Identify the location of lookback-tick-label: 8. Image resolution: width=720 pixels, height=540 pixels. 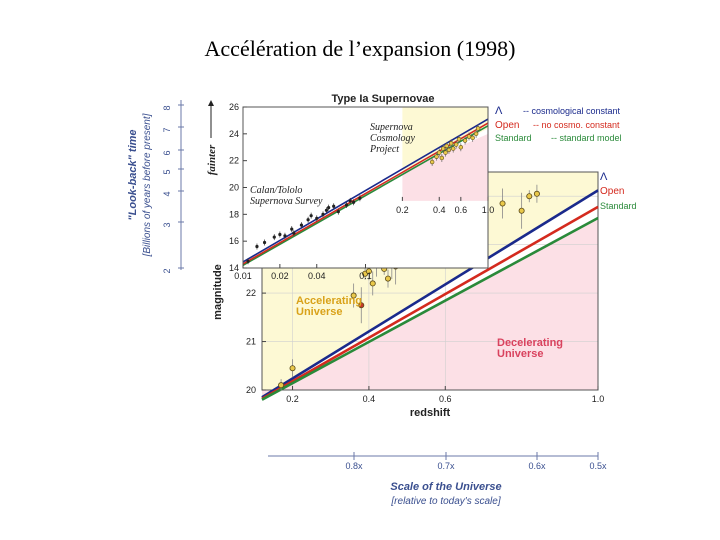
(167, 107).